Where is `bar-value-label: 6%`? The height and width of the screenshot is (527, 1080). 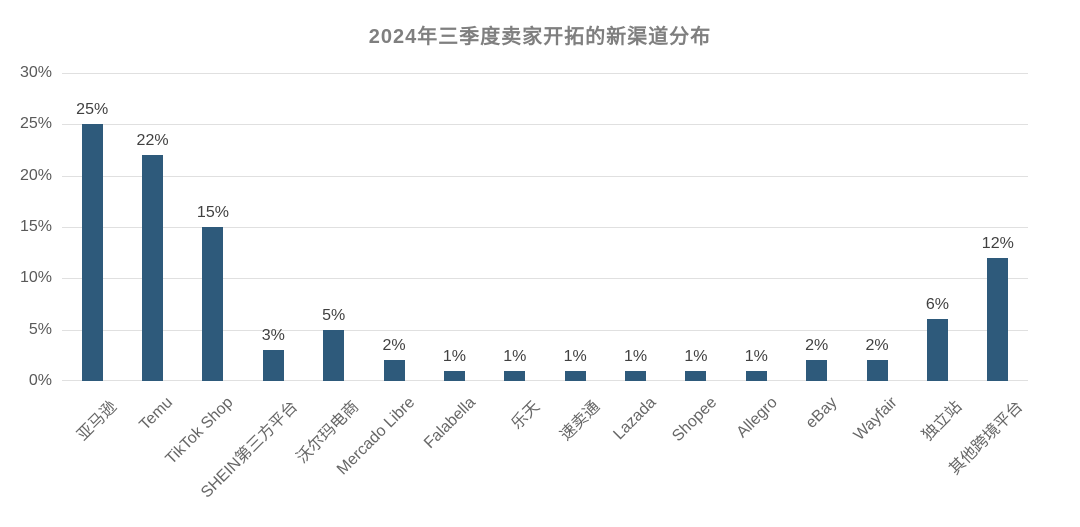
bar-value-label: 6% is located at coordinates (937, 305).